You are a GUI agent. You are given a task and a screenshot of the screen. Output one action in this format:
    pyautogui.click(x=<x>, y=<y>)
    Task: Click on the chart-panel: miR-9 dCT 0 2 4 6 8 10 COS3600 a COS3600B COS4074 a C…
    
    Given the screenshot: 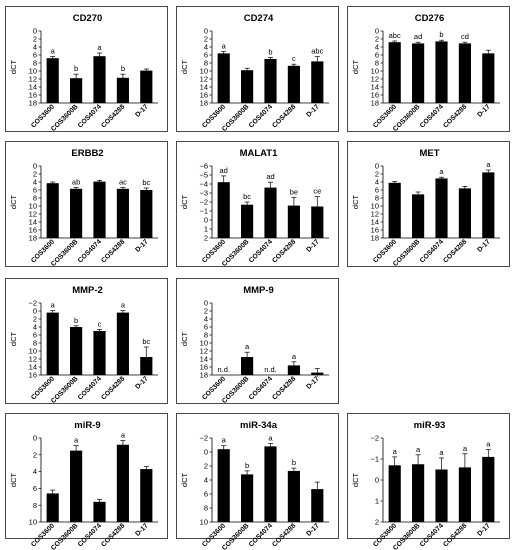 What is the action you would take?
    pyautogui.click(x=86, y=481)
    